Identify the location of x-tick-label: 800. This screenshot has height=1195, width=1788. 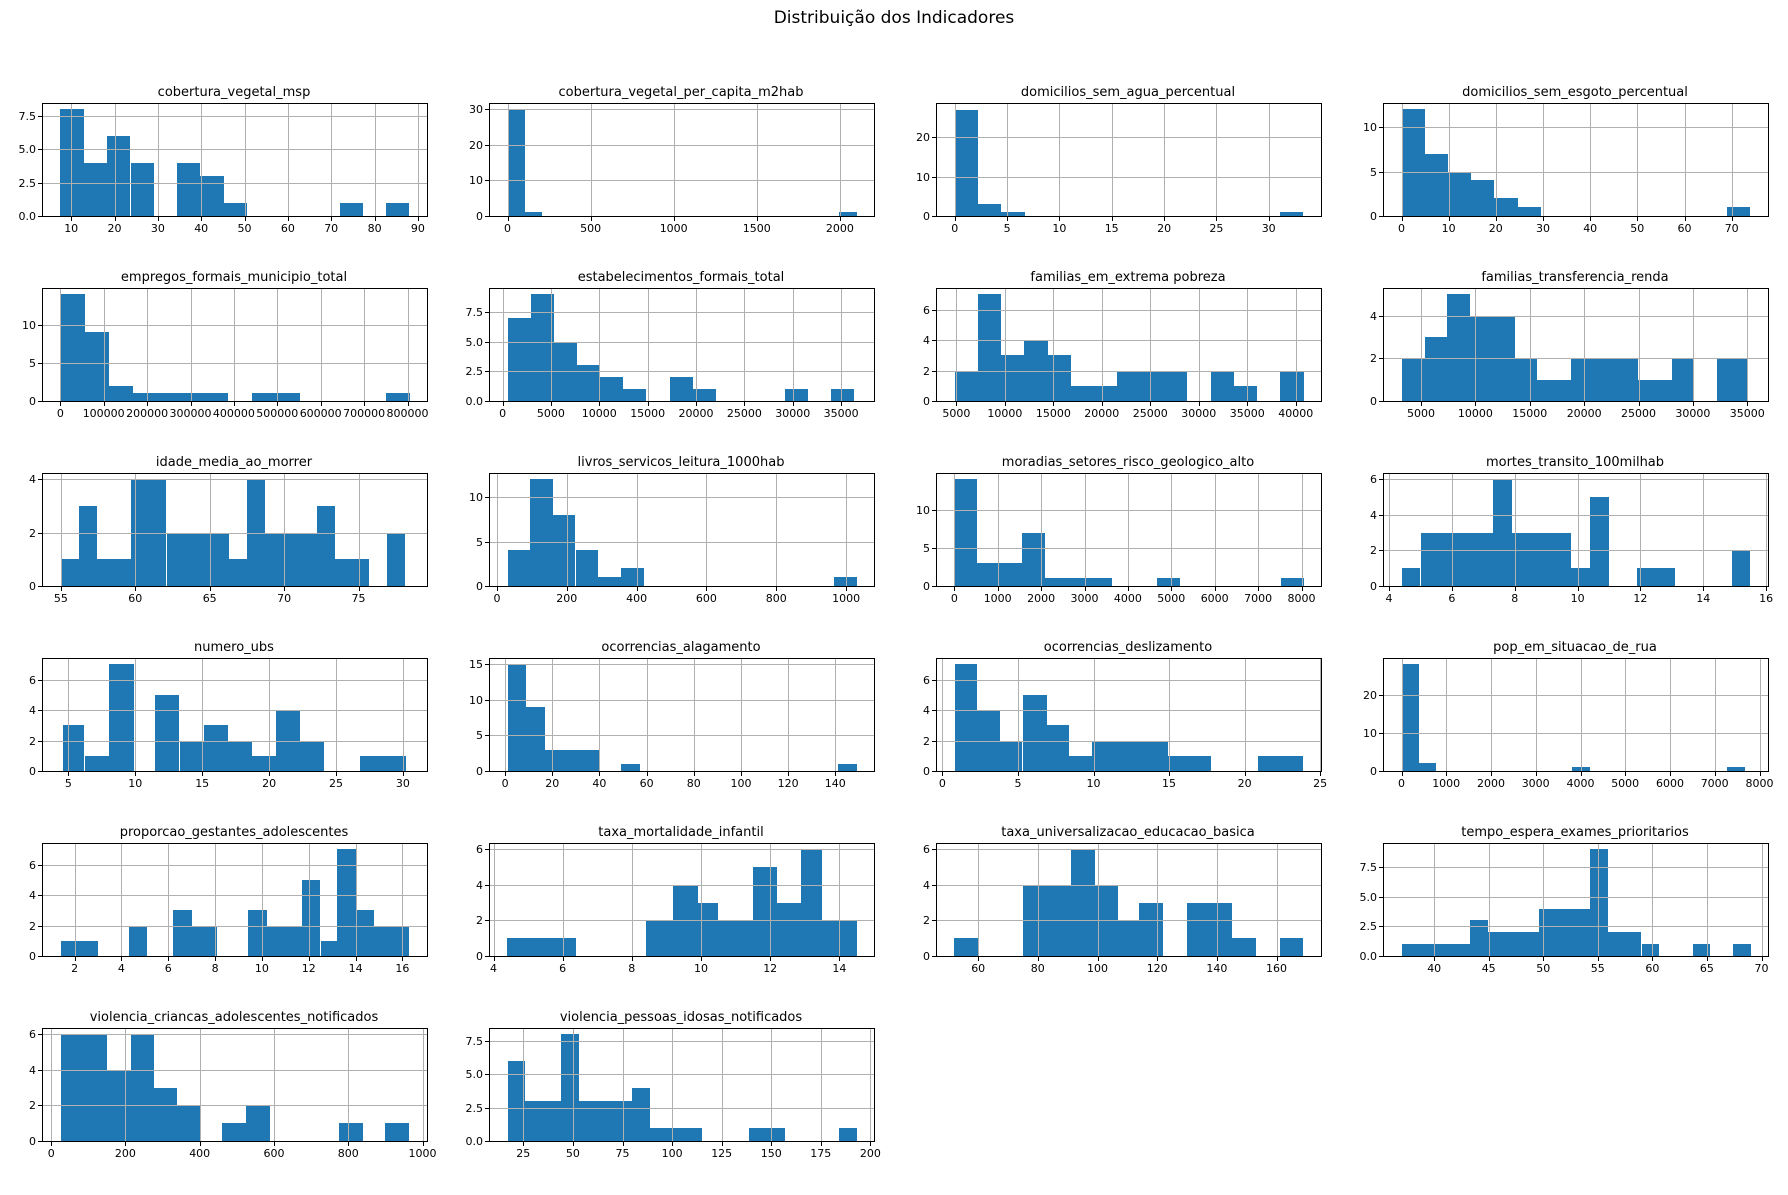
(348, 1153).